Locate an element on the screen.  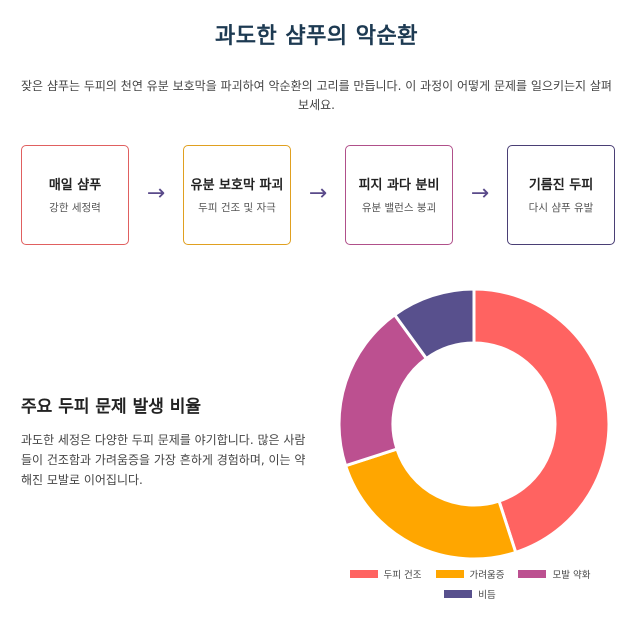
cycle-card-subtitle: 다시 샴푸 유발 is located at coordinates (561, 208).